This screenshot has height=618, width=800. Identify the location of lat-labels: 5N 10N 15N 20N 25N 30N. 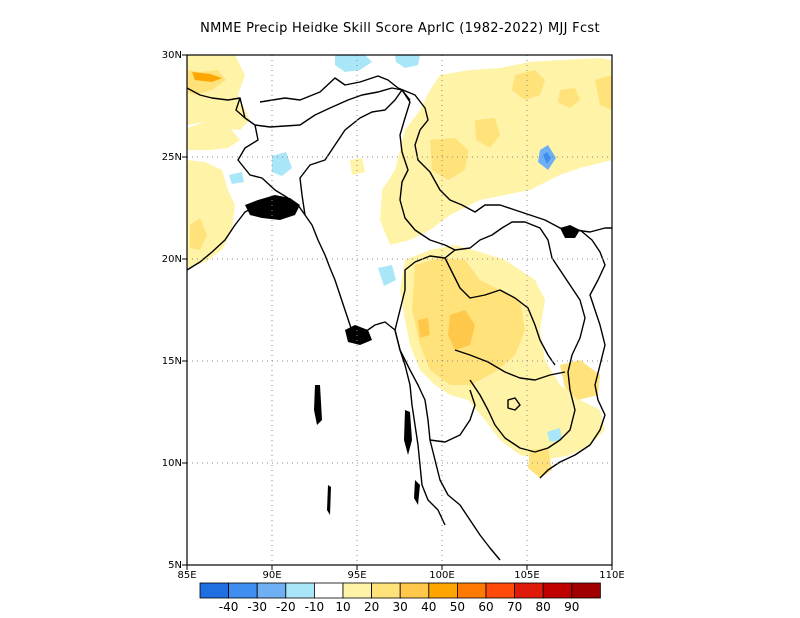
(172, 310).